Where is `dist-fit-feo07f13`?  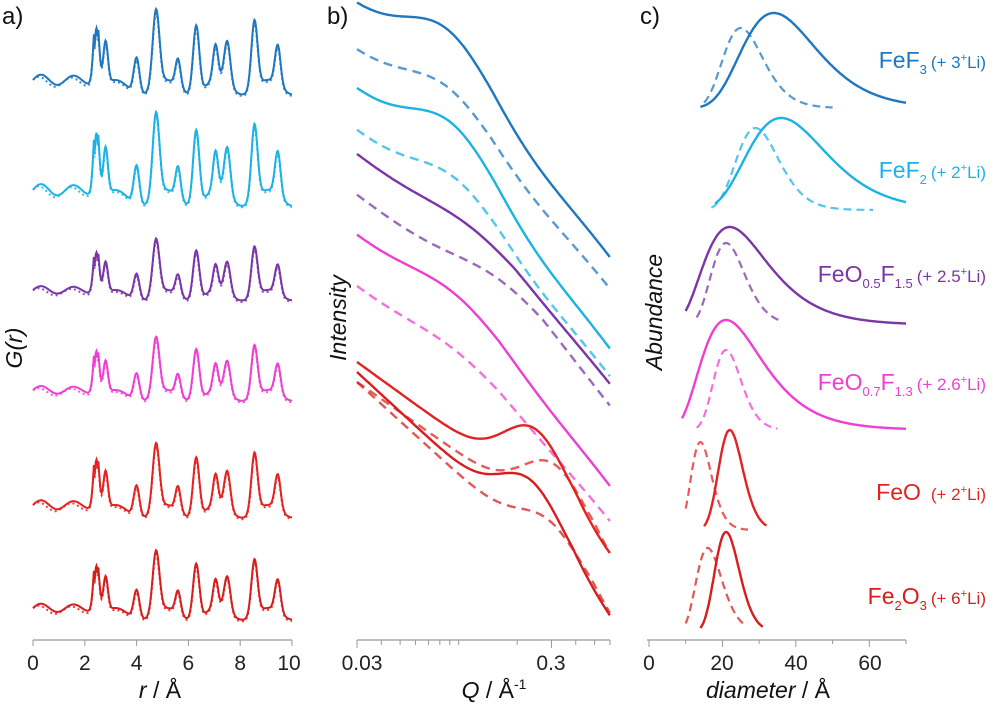 dist-fit-feo07f13 is located at coordinates (737, 389).